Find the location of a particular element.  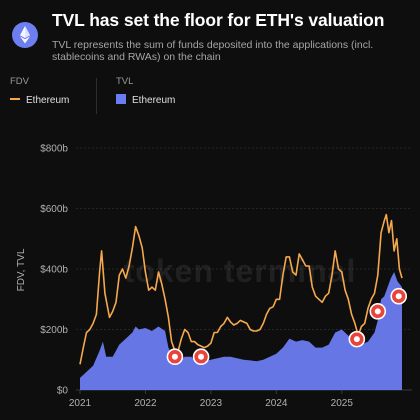

legend-entry-tvl: Ethereum is located at coordinates (146, 100).